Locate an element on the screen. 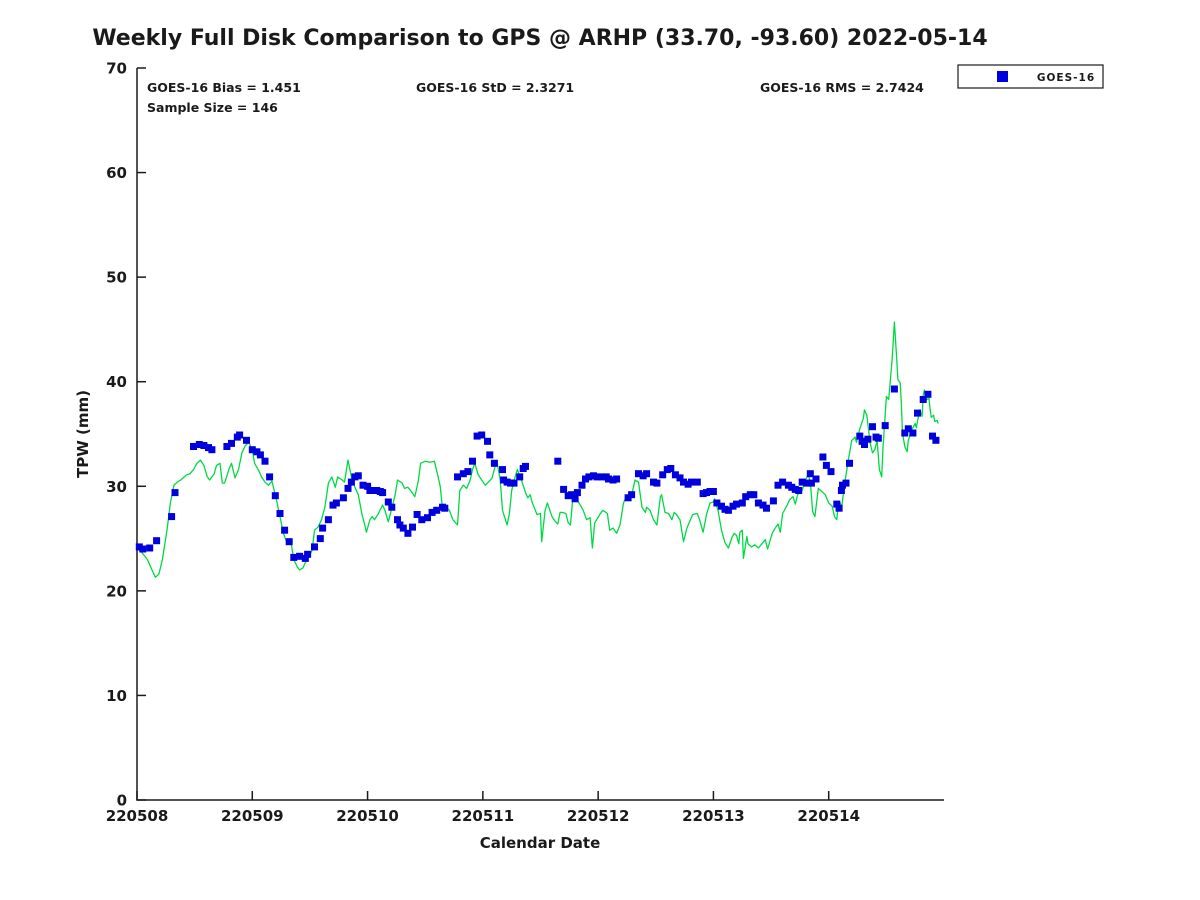  y-tick-label: 70 is located at coordinates (116, 69).